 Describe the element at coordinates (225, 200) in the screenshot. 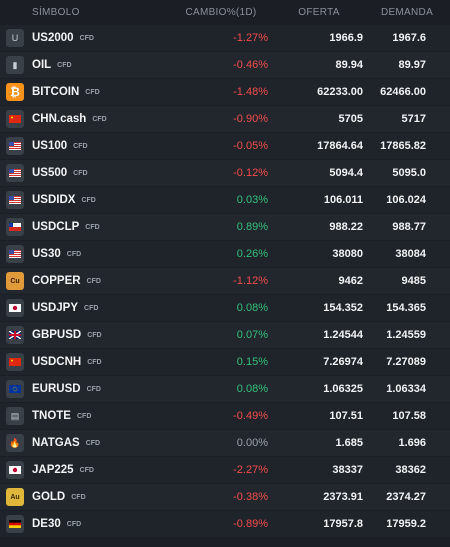

I see `table-row: USDIDX CFD 0.03% 106.011 106.024` at that location.